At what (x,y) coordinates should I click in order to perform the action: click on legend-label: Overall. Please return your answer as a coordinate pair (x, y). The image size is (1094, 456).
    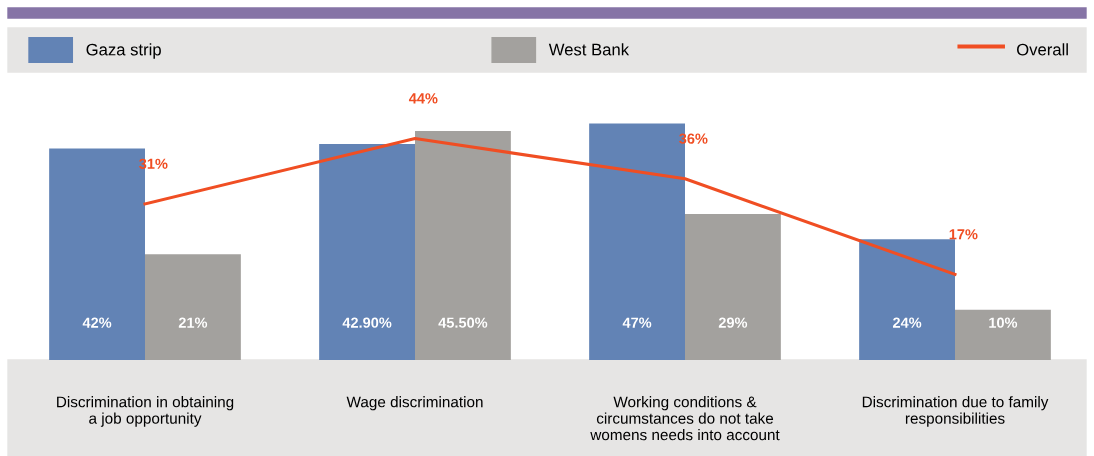
    Looking at the image, I should click on (1042, 49).